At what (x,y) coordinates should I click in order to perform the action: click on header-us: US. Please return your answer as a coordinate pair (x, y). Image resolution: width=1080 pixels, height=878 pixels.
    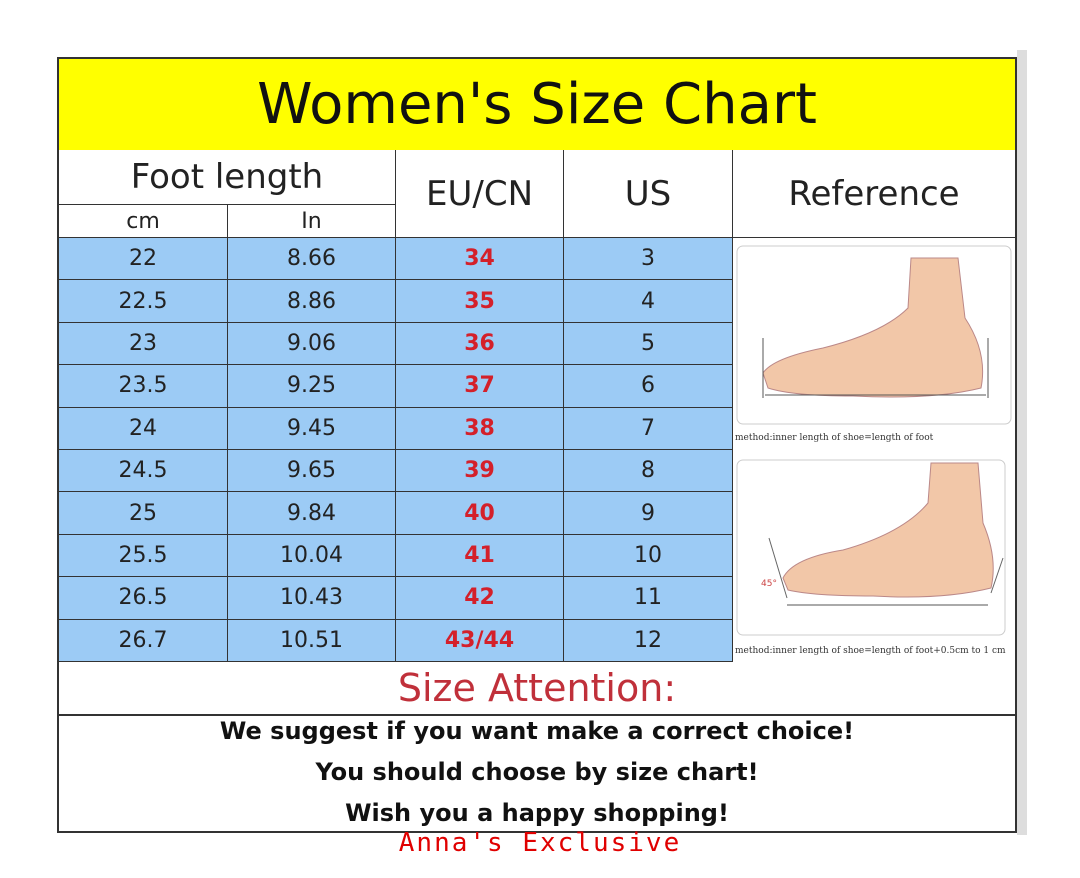
    Looking at the image, I should click on (648, 194).